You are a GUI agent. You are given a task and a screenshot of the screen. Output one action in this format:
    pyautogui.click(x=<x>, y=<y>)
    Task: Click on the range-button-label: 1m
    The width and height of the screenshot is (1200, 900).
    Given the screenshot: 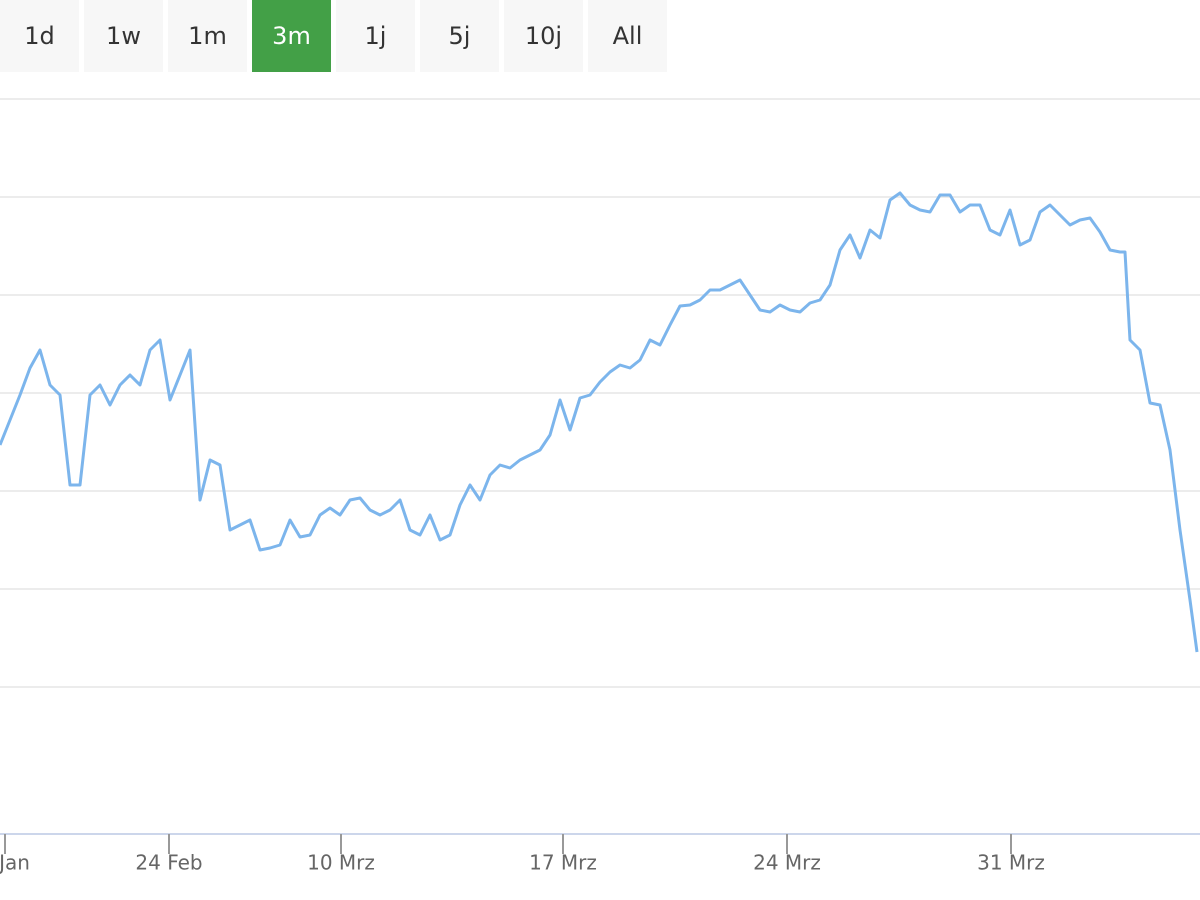 What is the action you would take?
    pyautogui.click(x=207, y=36)
    